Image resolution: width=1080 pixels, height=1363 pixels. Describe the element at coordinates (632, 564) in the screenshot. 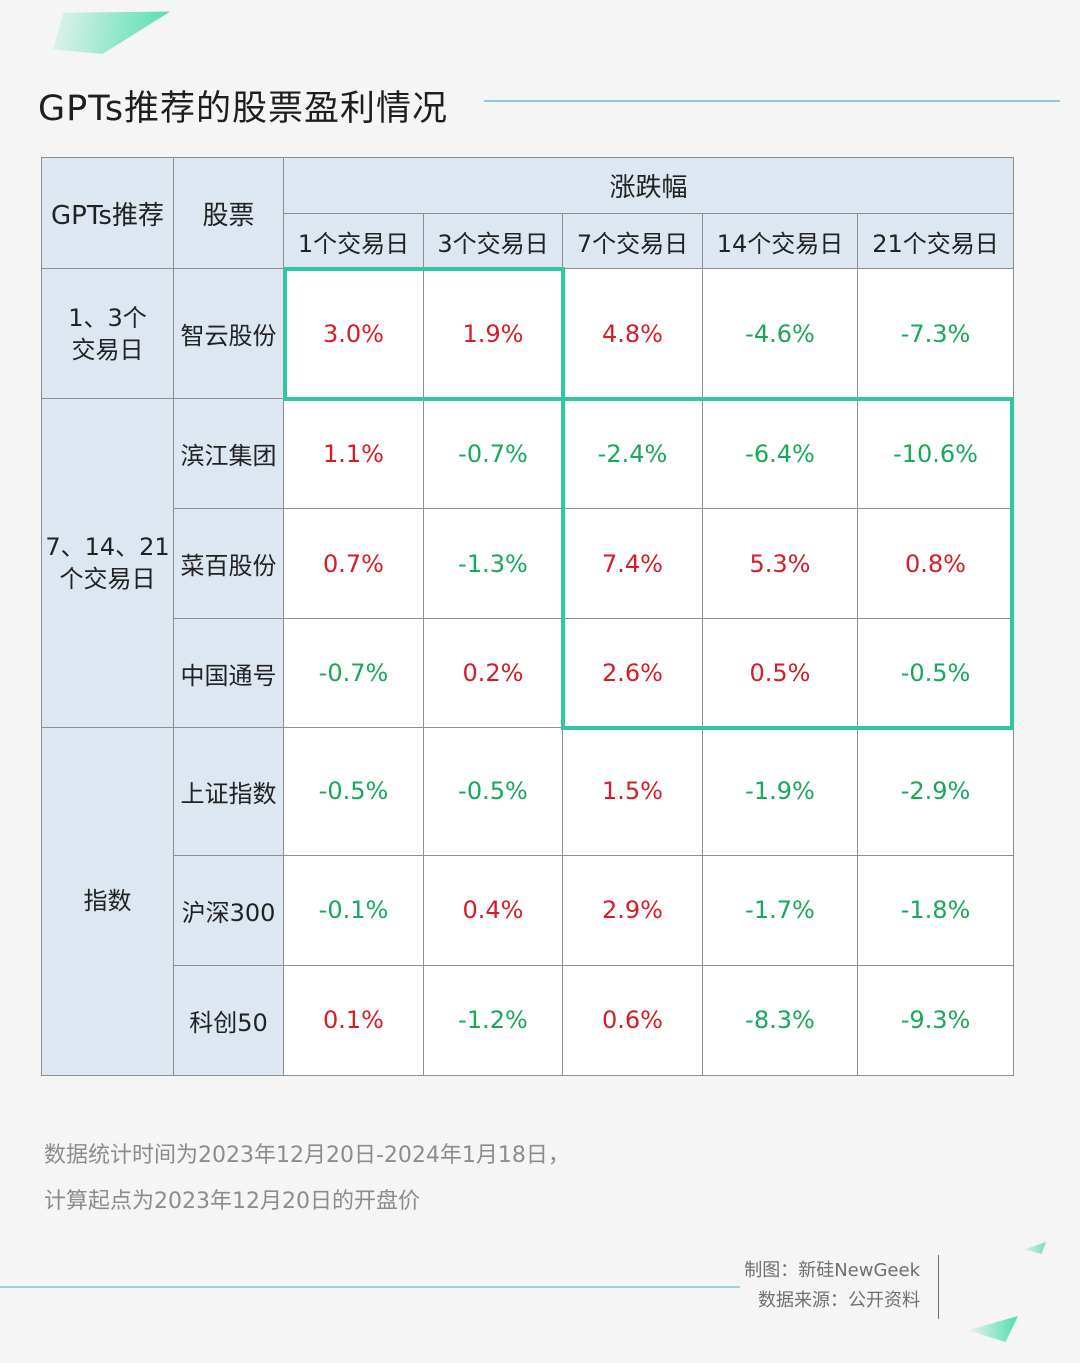

I see `change-value: 7.4%` at that location.